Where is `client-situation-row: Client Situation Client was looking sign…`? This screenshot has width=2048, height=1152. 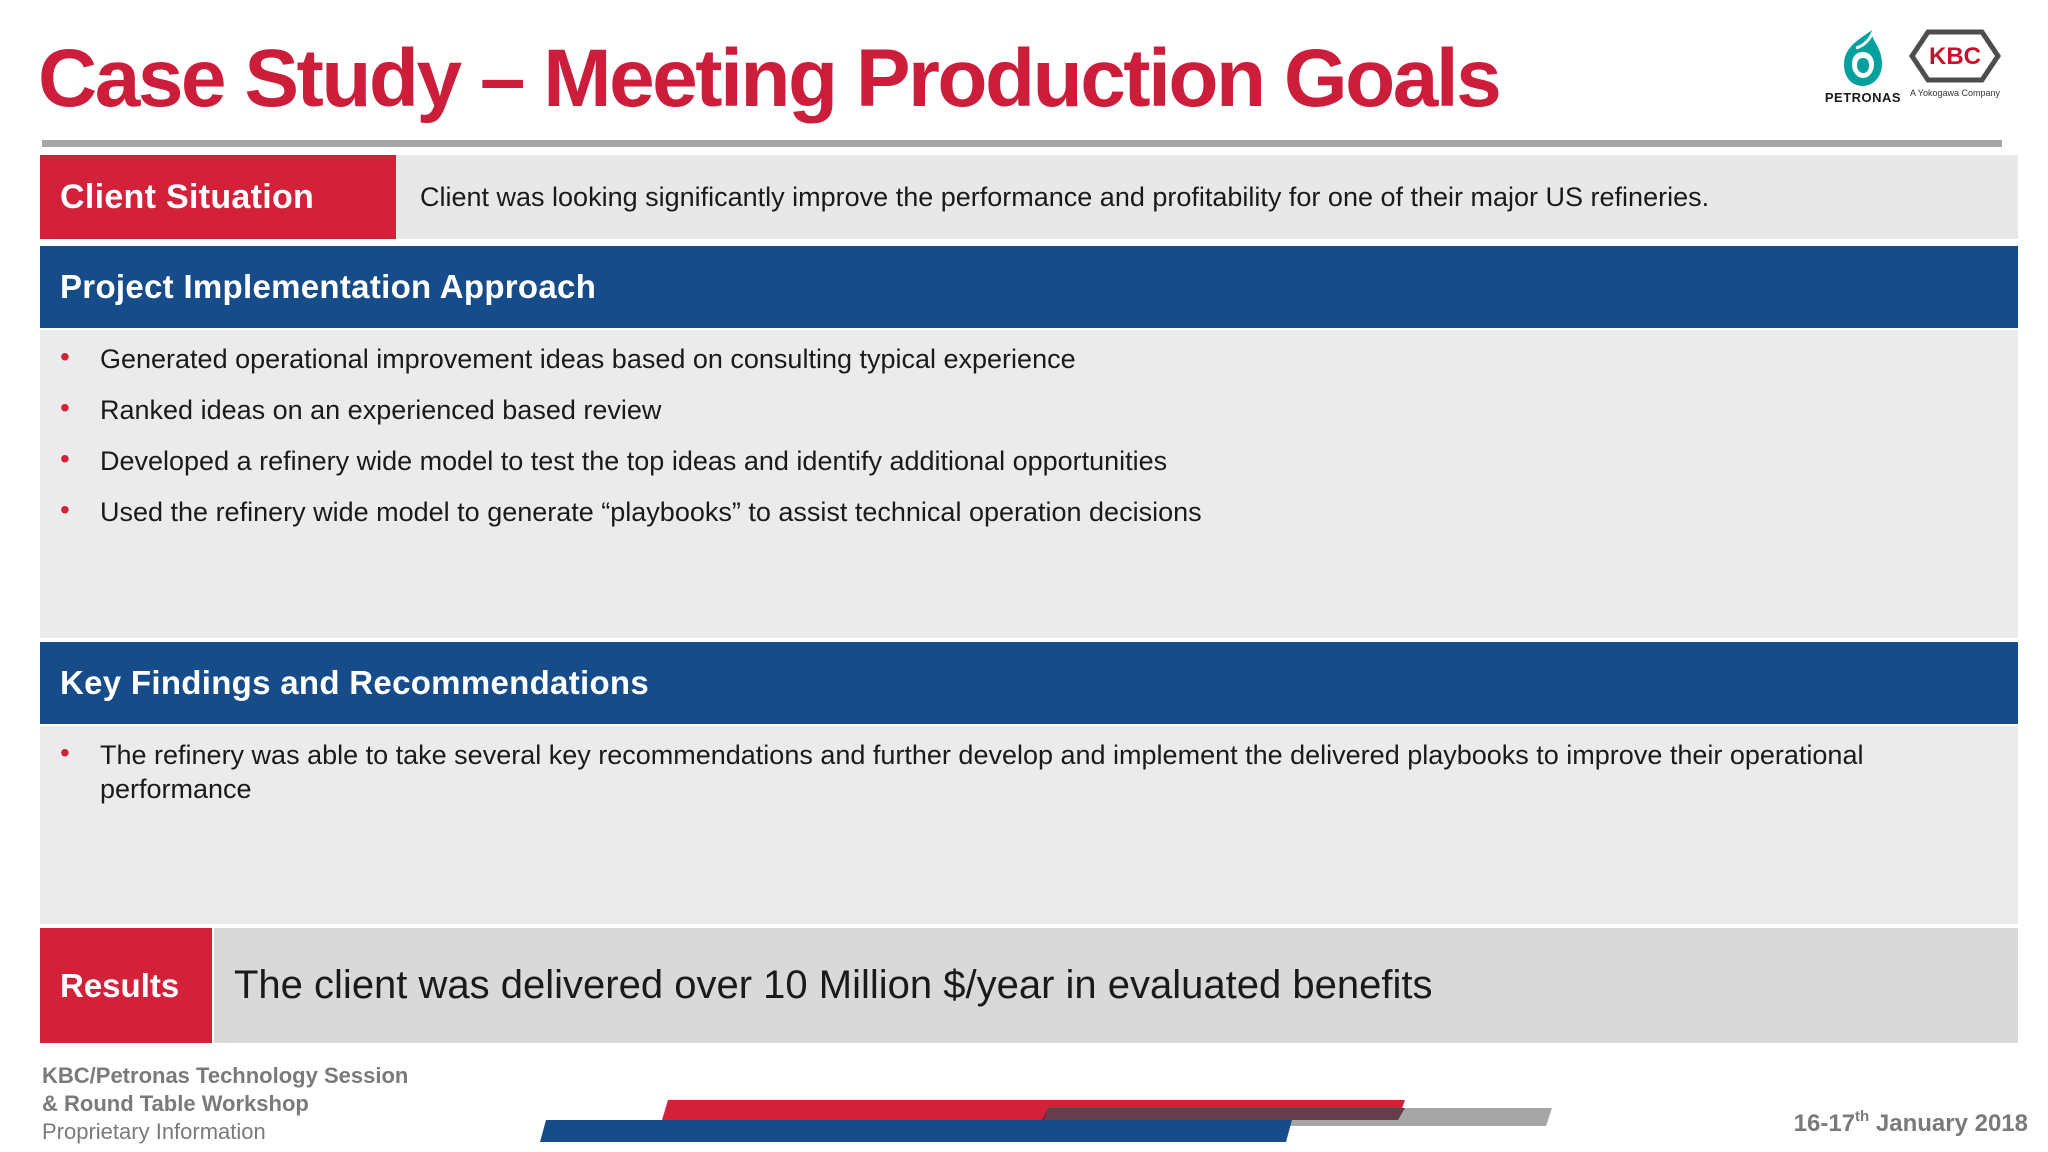
client-situation-row: Client Situation Client was looking sign… is located at coordinates (1029, 197).